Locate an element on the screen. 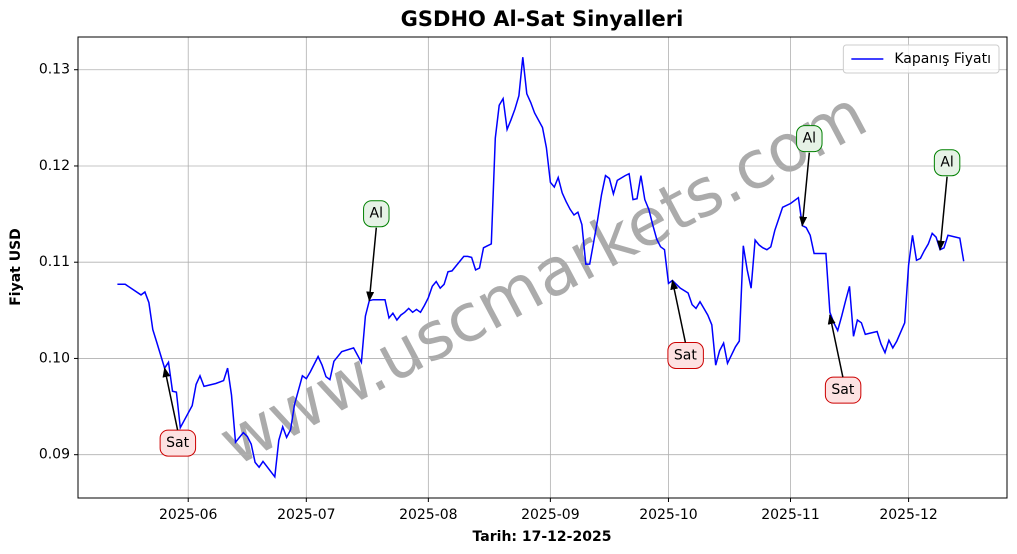  legend-label: Kapanış Fiyatı is located at coordinates (942, 59).